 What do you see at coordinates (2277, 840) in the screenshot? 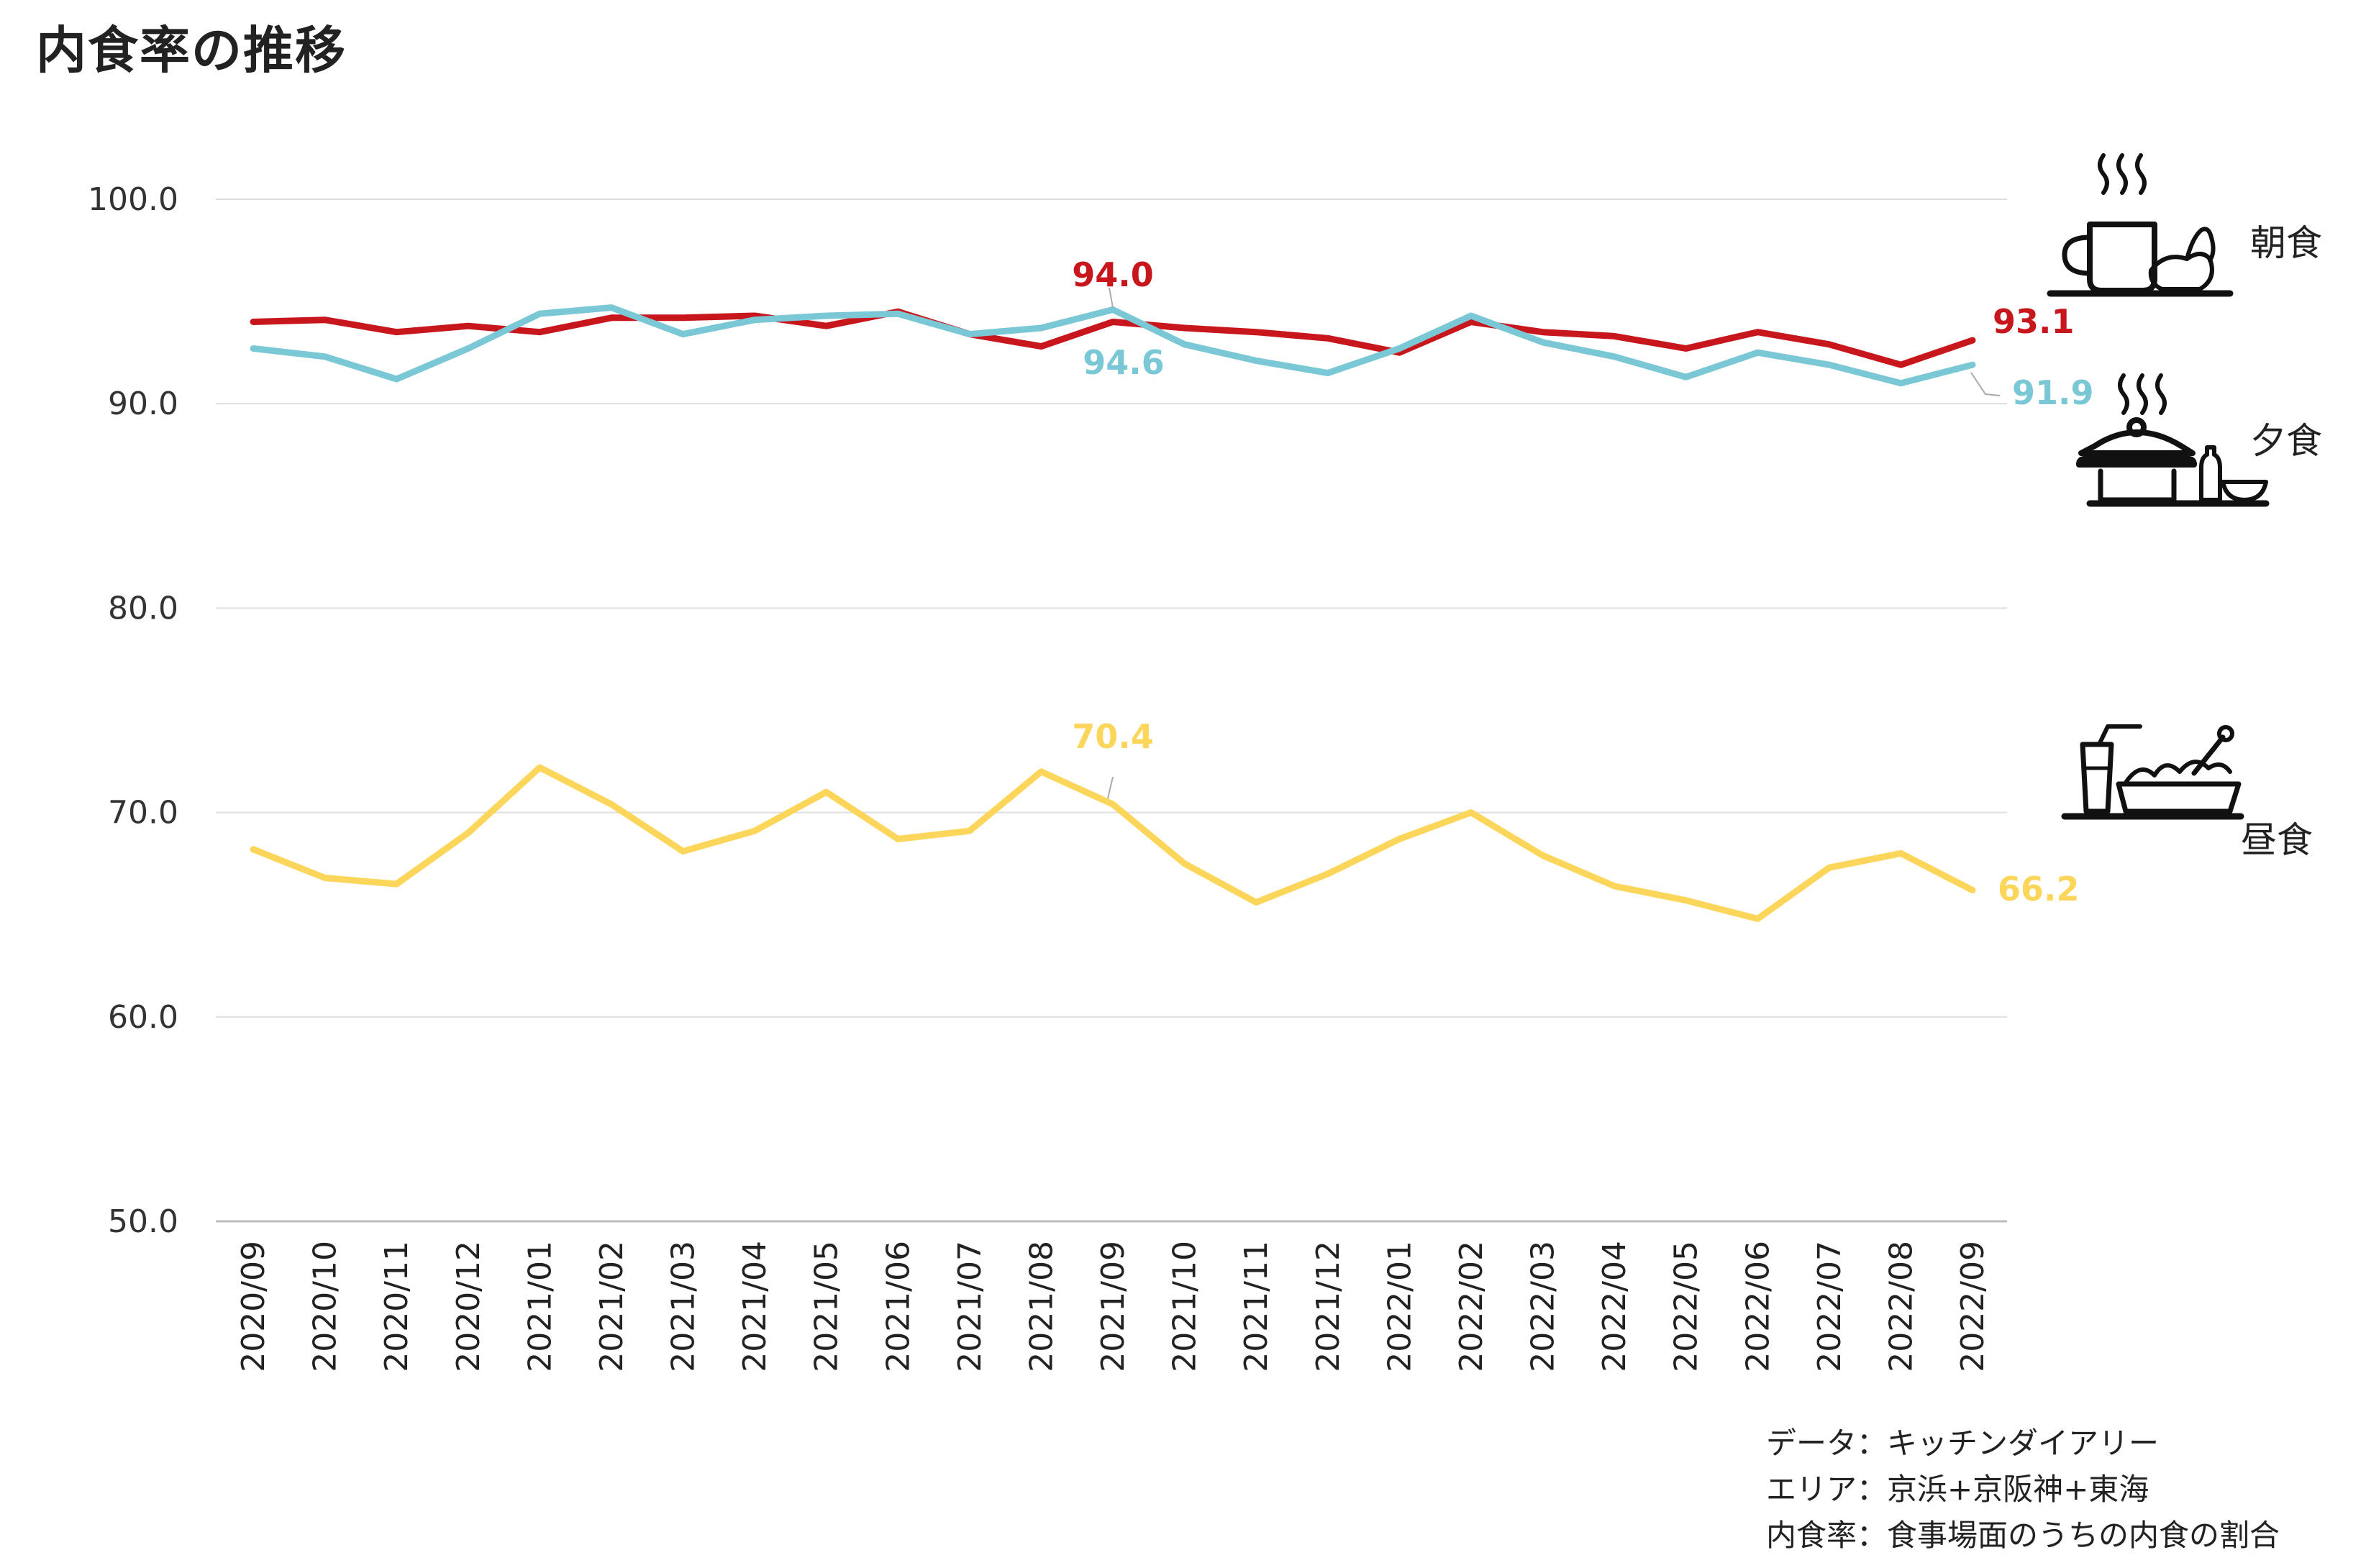
I see `legend-series-name: 昼食` at bounding box center [2277, 840].